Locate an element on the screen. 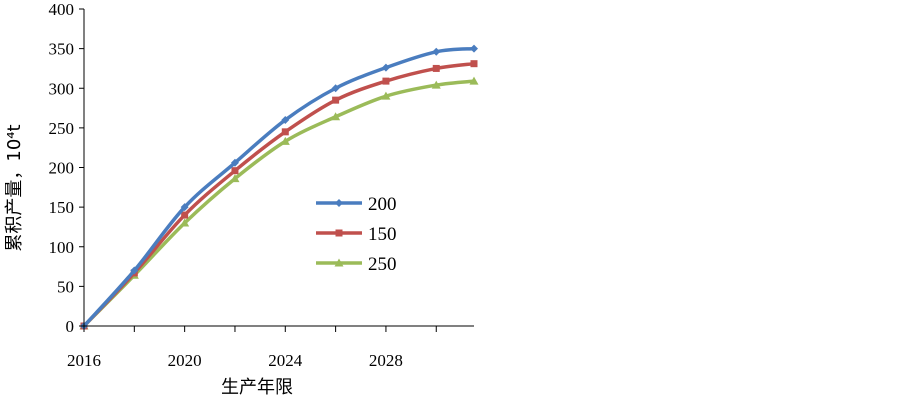  x-tick-label: 2016 is located at coordinates (84, 360).